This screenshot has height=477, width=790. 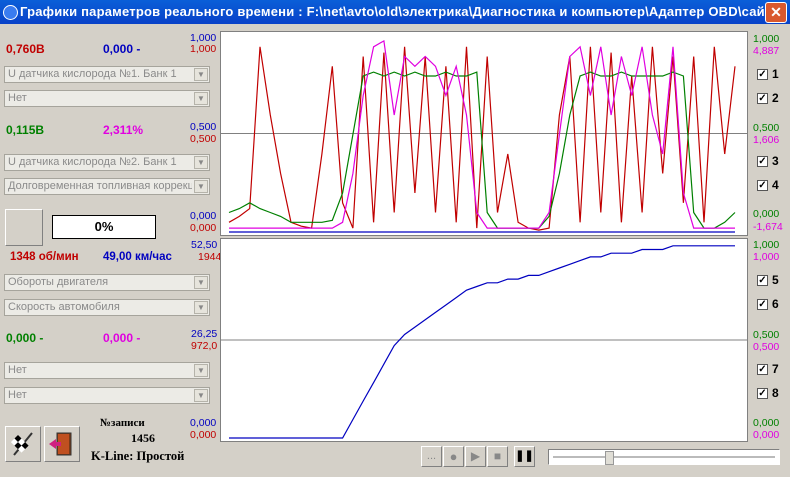 What do you see at coordinates (766, 347) in the screenshot?
I see `bottom-right-axis-mid-b: 0,500` at bounding box center [766, 347].